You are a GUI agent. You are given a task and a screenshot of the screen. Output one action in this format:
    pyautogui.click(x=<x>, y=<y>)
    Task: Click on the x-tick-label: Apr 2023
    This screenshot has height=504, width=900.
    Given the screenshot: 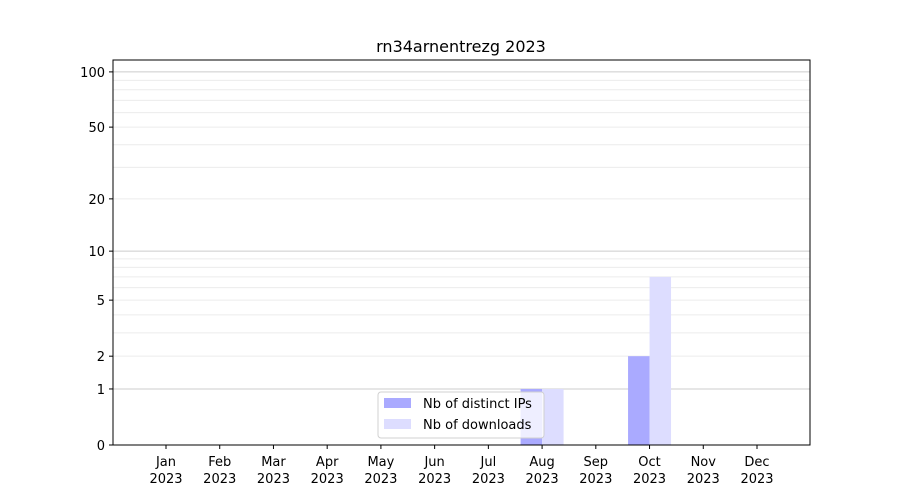 What is the action you would take?
    pyautogui.click(x=327, y=471)
    